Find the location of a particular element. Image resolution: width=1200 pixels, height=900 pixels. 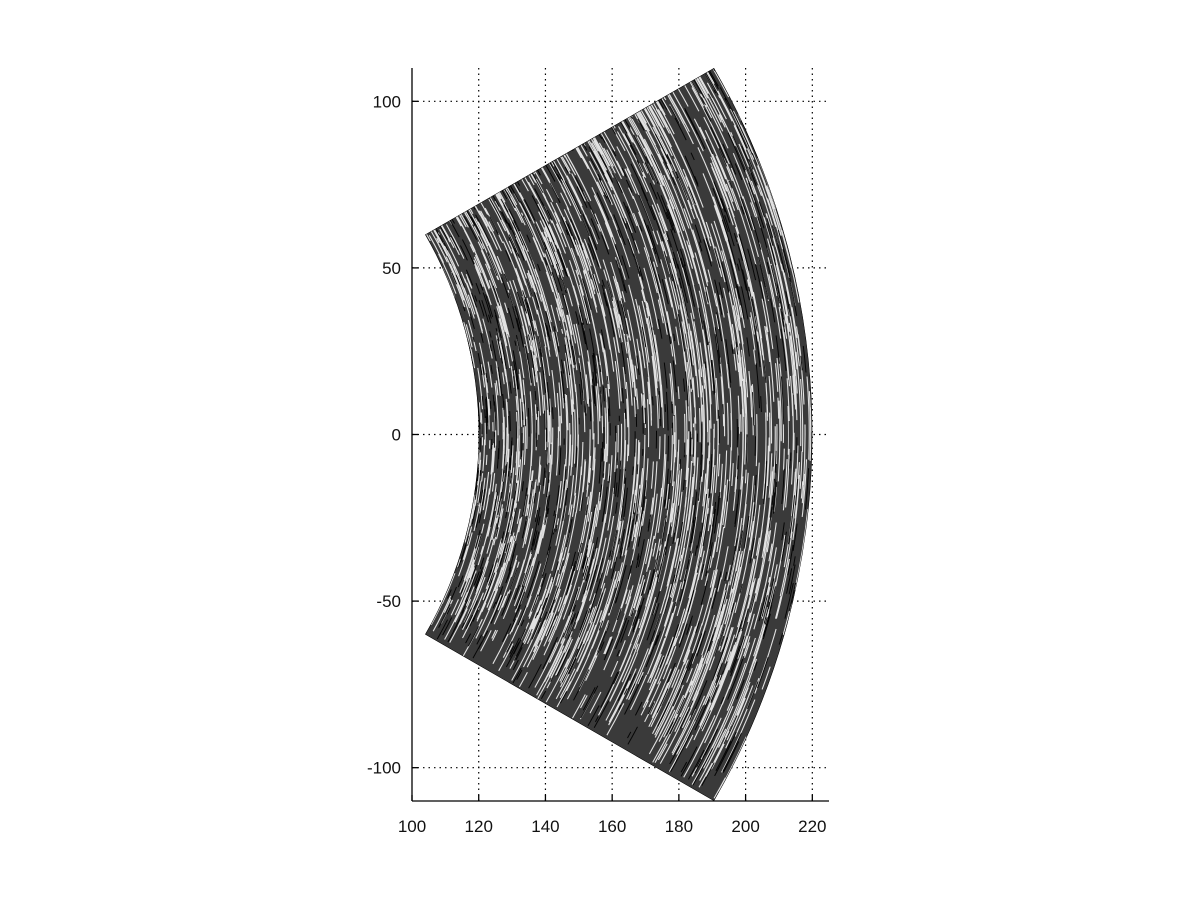

y-tick-label: -50 is located at coordinates (388, 601).